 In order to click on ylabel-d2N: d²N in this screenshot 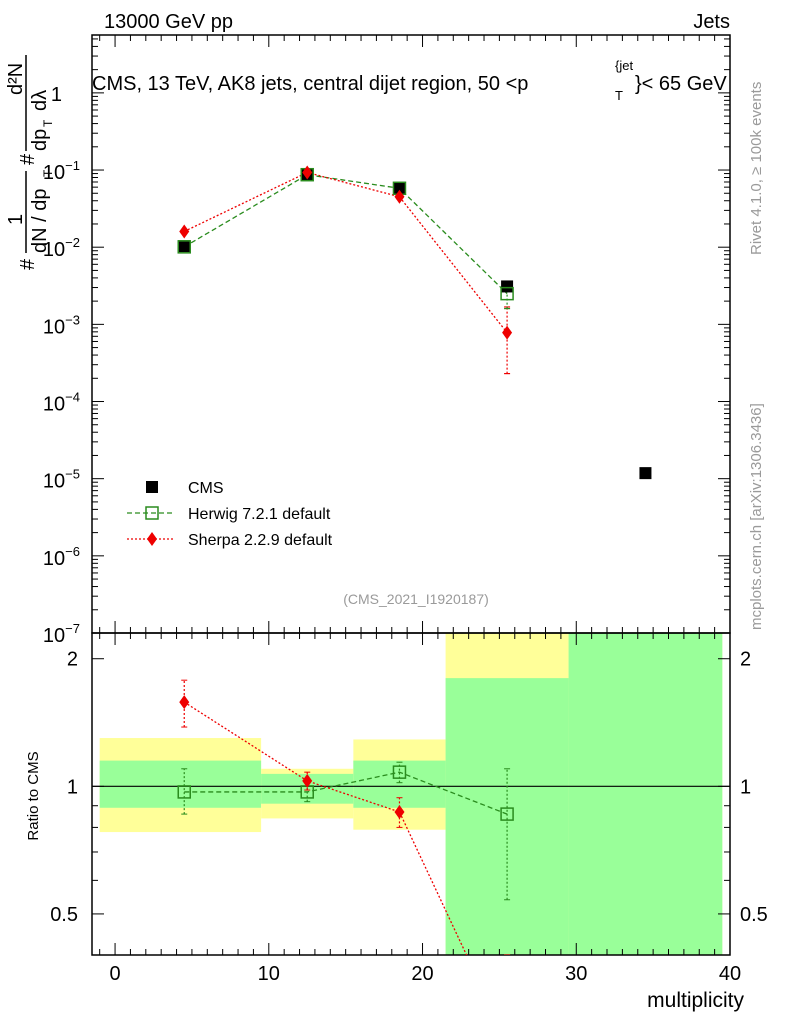, I will do `click(16, 79)`.